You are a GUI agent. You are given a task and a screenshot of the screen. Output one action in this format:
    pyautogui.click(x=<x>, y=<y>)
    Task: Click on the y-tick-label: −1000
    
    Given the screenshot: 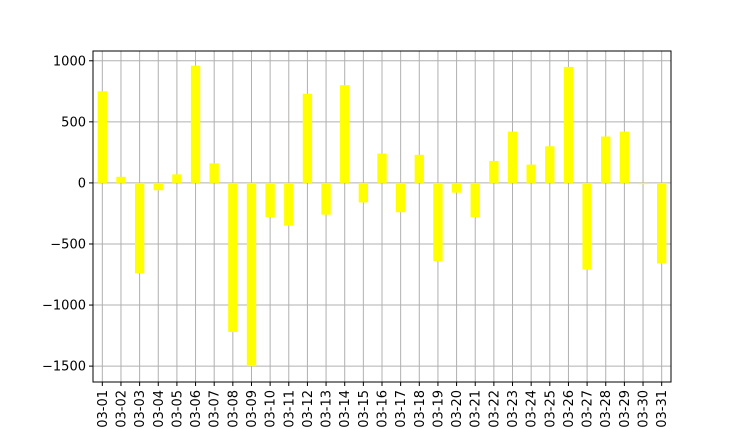 What is the action you would take?
    pyautogui.click(x=64, y=306)
    